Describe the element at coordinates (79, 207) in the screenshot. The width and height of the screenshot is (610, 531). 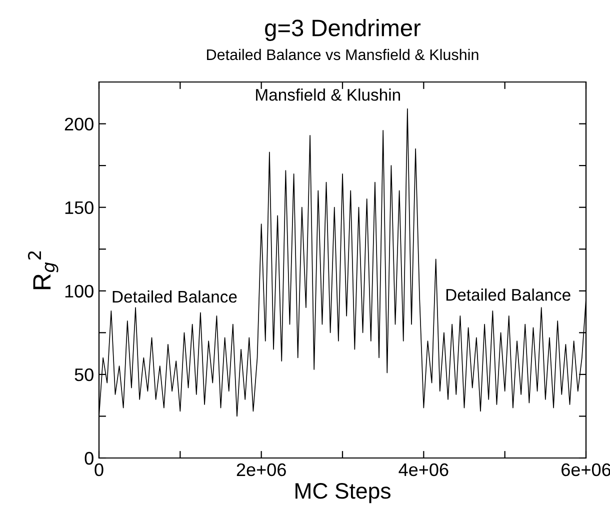
I see `y-tick-label: 150` at that location.